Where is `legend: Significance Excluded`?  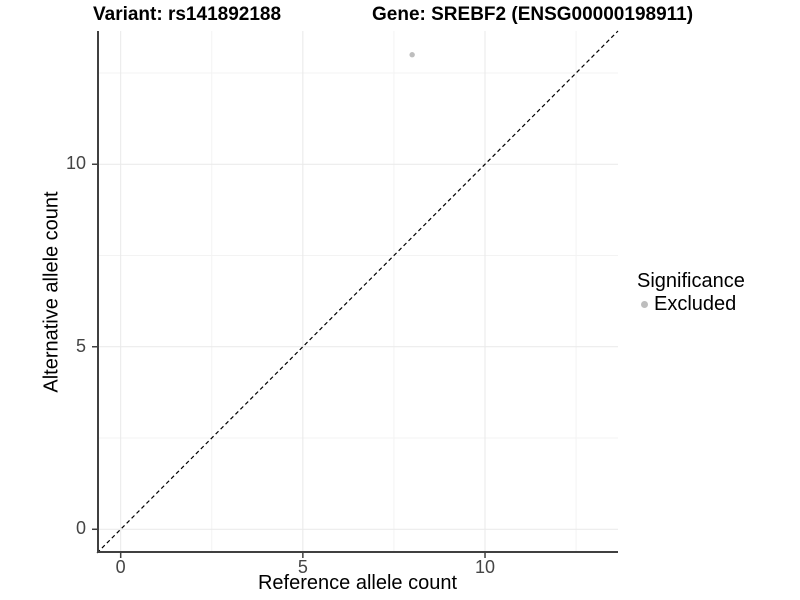 legend: Significance Excluded is located at coordinates (691, 293).